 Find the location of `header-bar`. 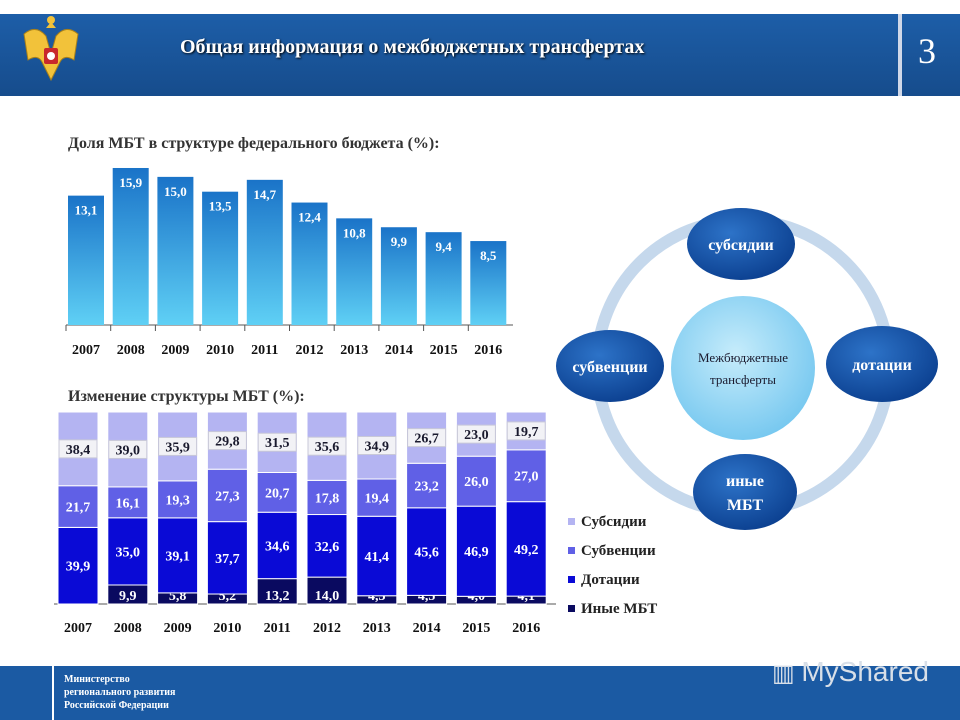

header-bar is located at coordinates (480, 55).